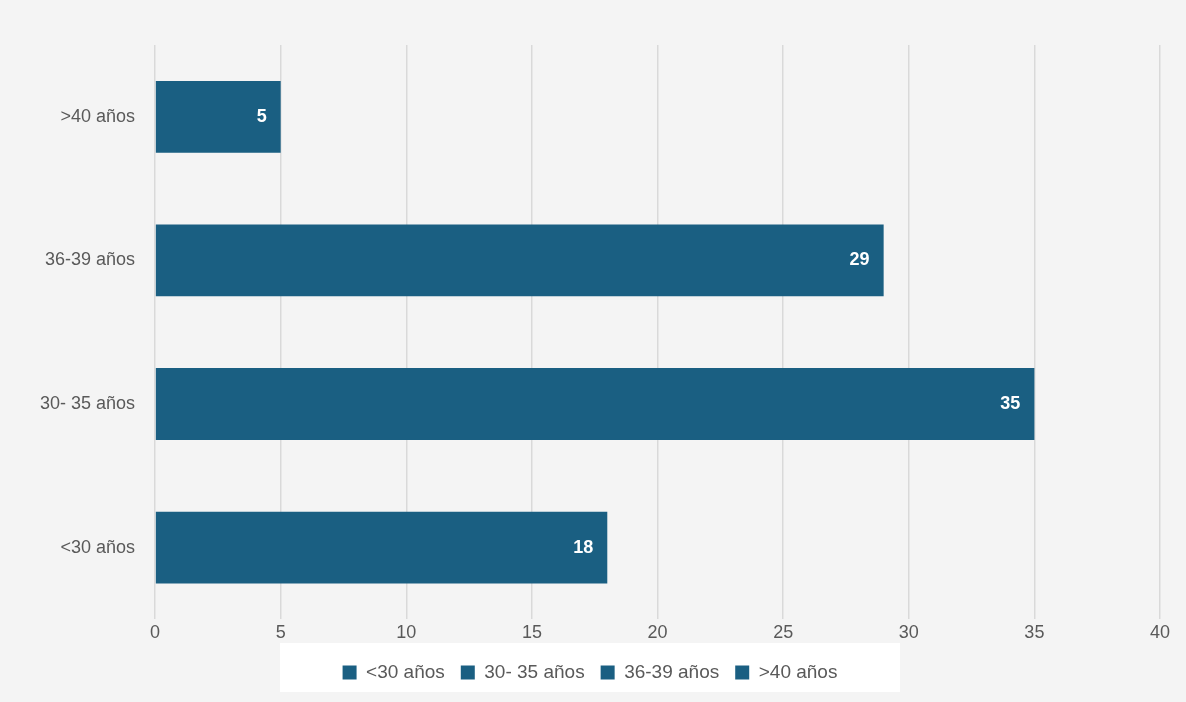 The width and height of the screenshot is (1186, 702). I want to click on data-label: 29, so click(859, 259).